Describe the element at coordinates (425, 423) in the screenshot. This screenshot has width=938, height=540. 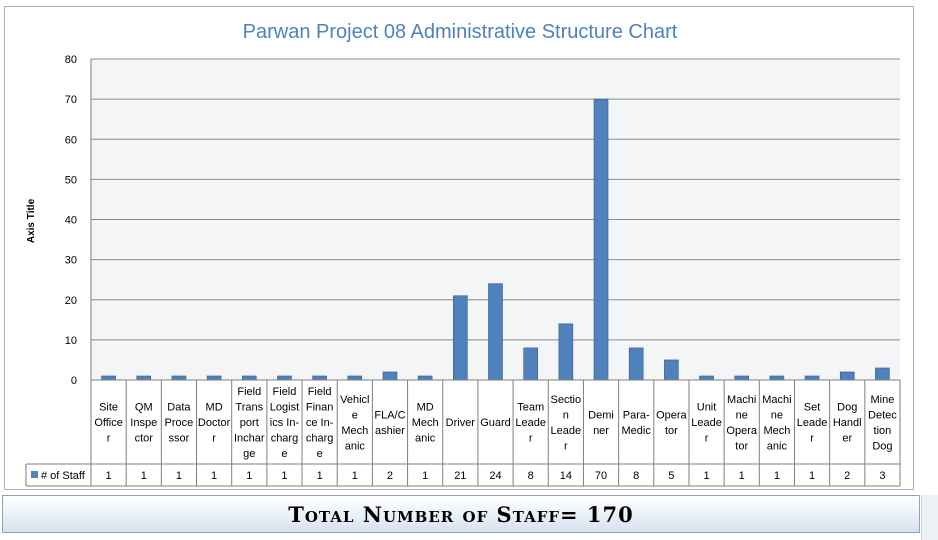
I see `x-category-label: MD Mech anic` at that location.